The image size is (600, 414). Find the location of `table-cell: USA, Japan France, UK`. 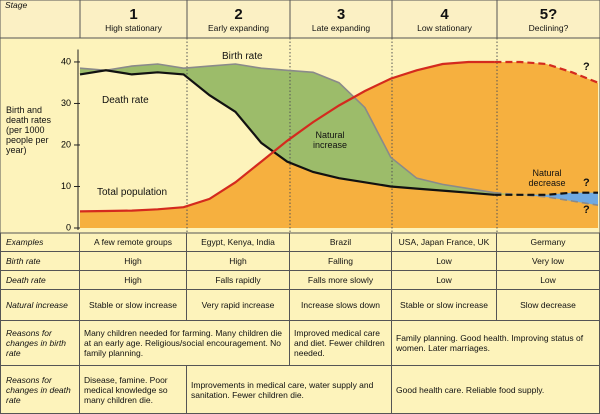

table-cell: USA, Japan France, UK is located at coordinates (444, 242).